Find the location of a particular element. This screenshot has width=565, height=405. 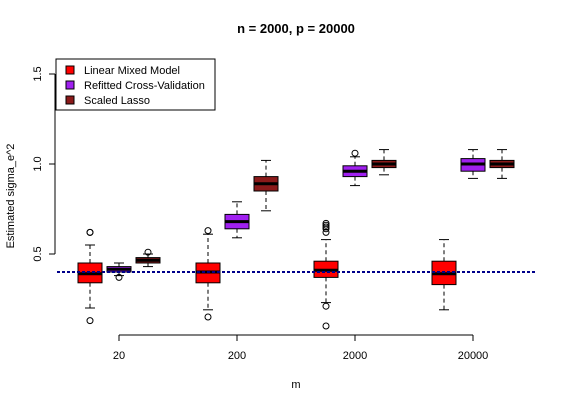

x-tick-label: 20000 is located at coordinates (473, 356).